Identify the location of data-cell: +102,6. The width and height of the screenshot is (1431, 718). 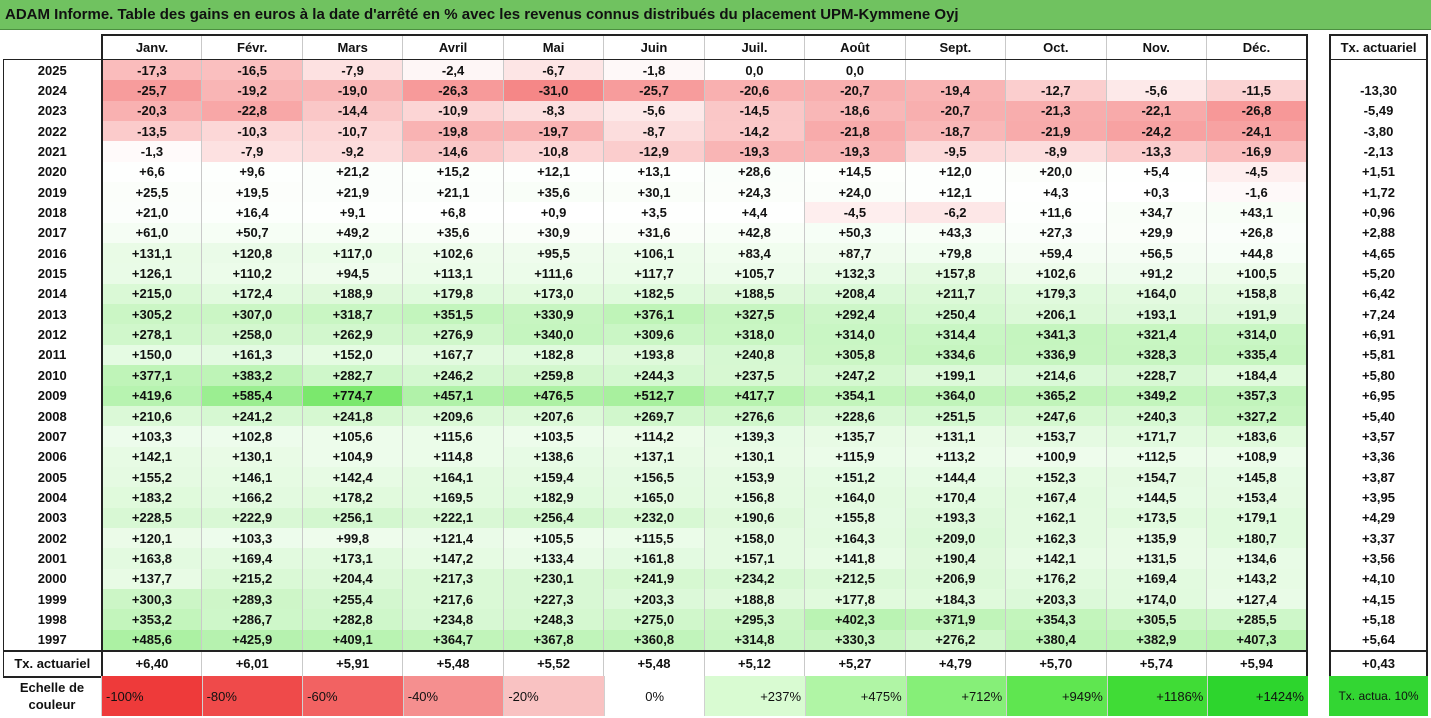
(453, 253).